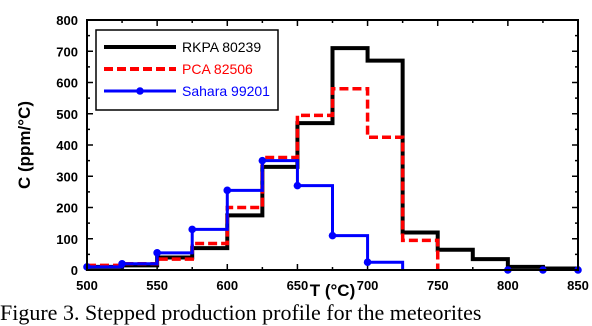 The image size is (592, 326). Describe the element at coordinates (508, 285) in the screenshot. I see `x-tick-label: 800` at that location.